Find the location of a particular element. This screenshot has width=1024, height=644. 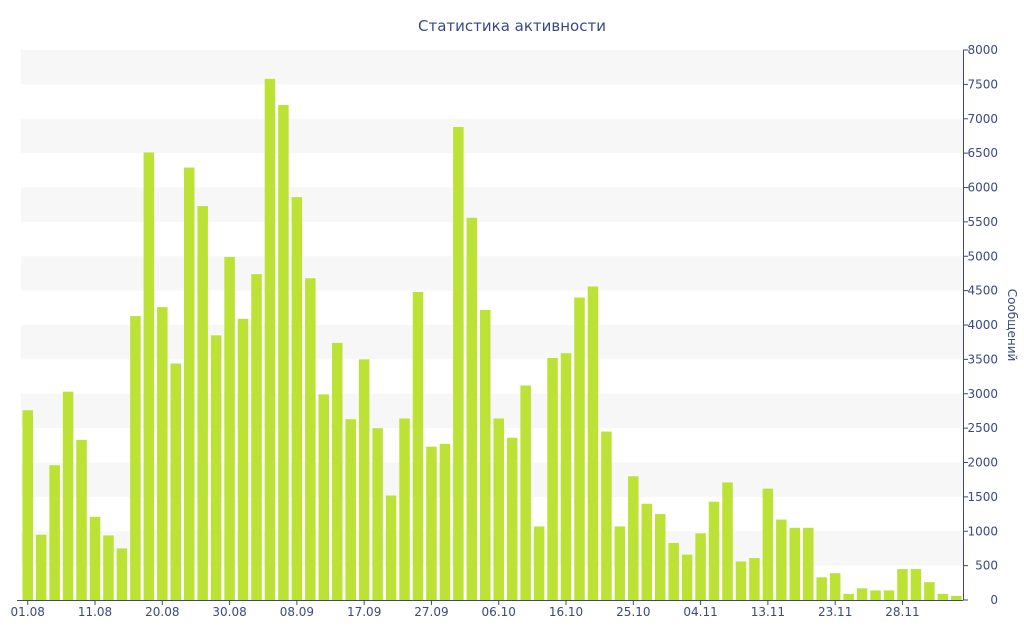

y-tick-label: 8000 is located at coordinates (982, 50).